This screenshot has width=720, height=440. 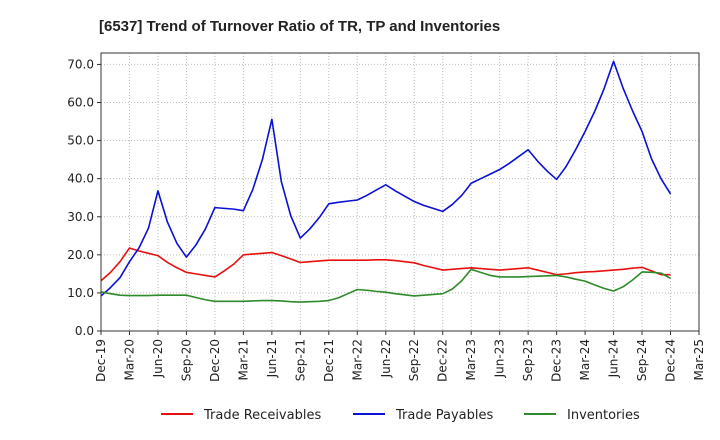 What do you see at coordinates (699, 359) in the screenshot?
I see `x-tick-label: Mar-25` at bounding box center [699, 359].